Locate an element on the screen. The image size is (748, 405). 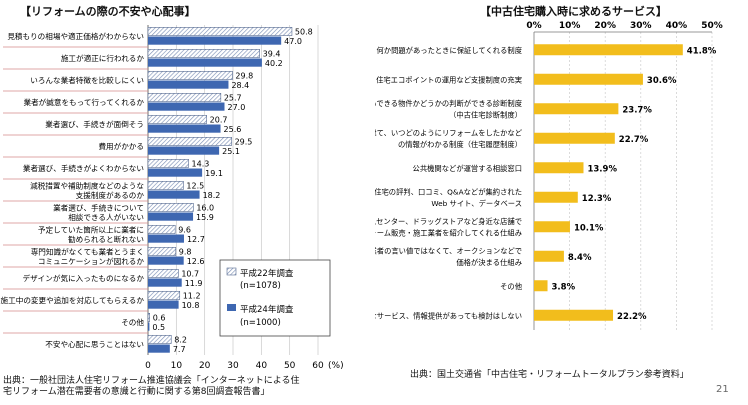
right-category-label: 中古住宅の評判、口コミ、Q&Aなどが集約された is located at coordinates (448, 192).